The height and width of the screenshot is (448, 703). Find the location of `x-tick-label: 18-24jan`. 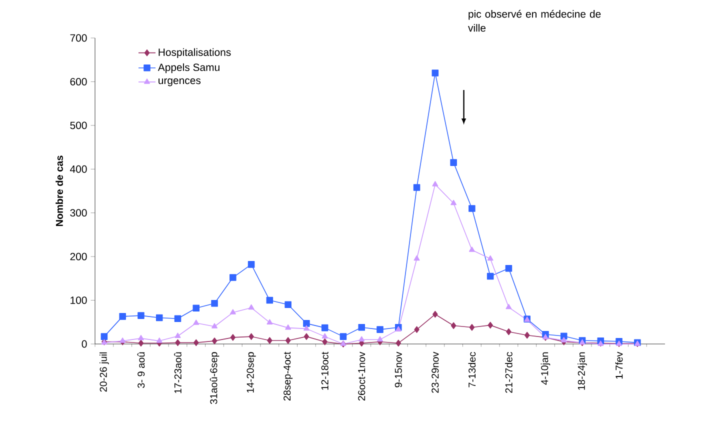

x-tick-label: 18-24jan is located at coordinates (582, 371).